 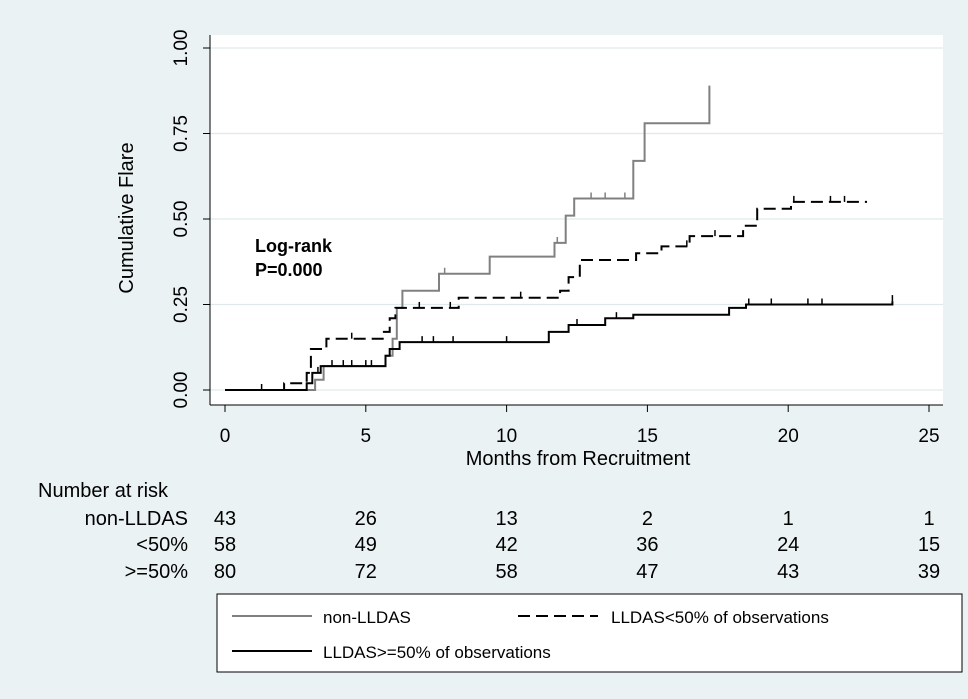 I want to click on risk-value: 15, so click(x=929, y=545).